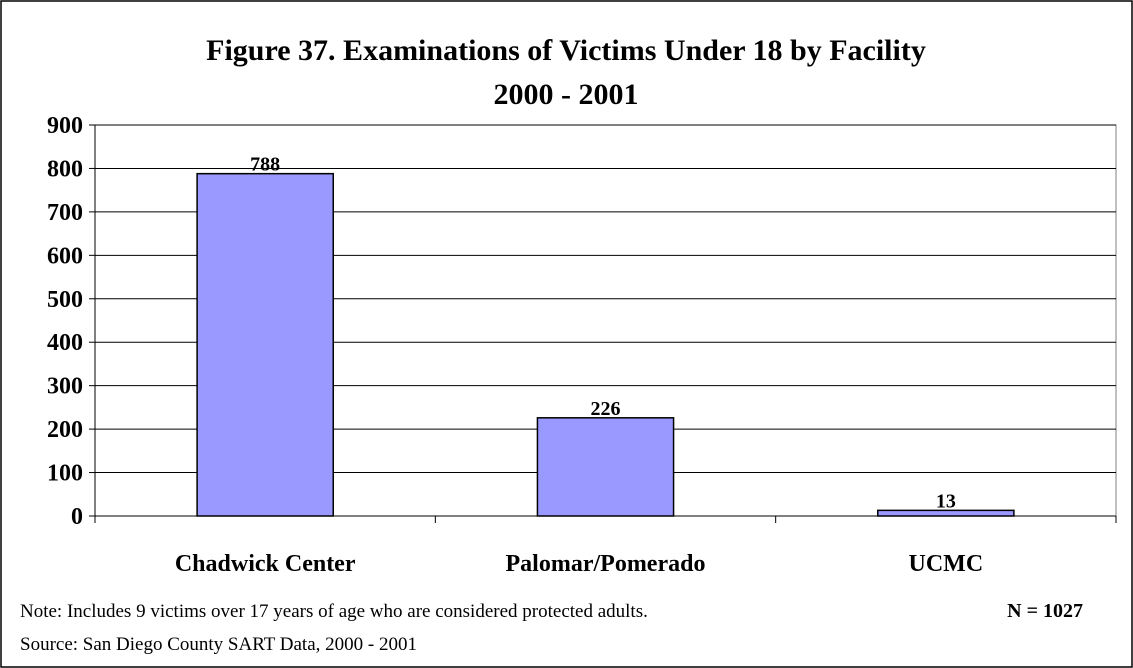 This screenshot has width=1133, height=668. Describe the element at coordinates (946, 501) in the screenshot. I see `value-label: 13` at that location.